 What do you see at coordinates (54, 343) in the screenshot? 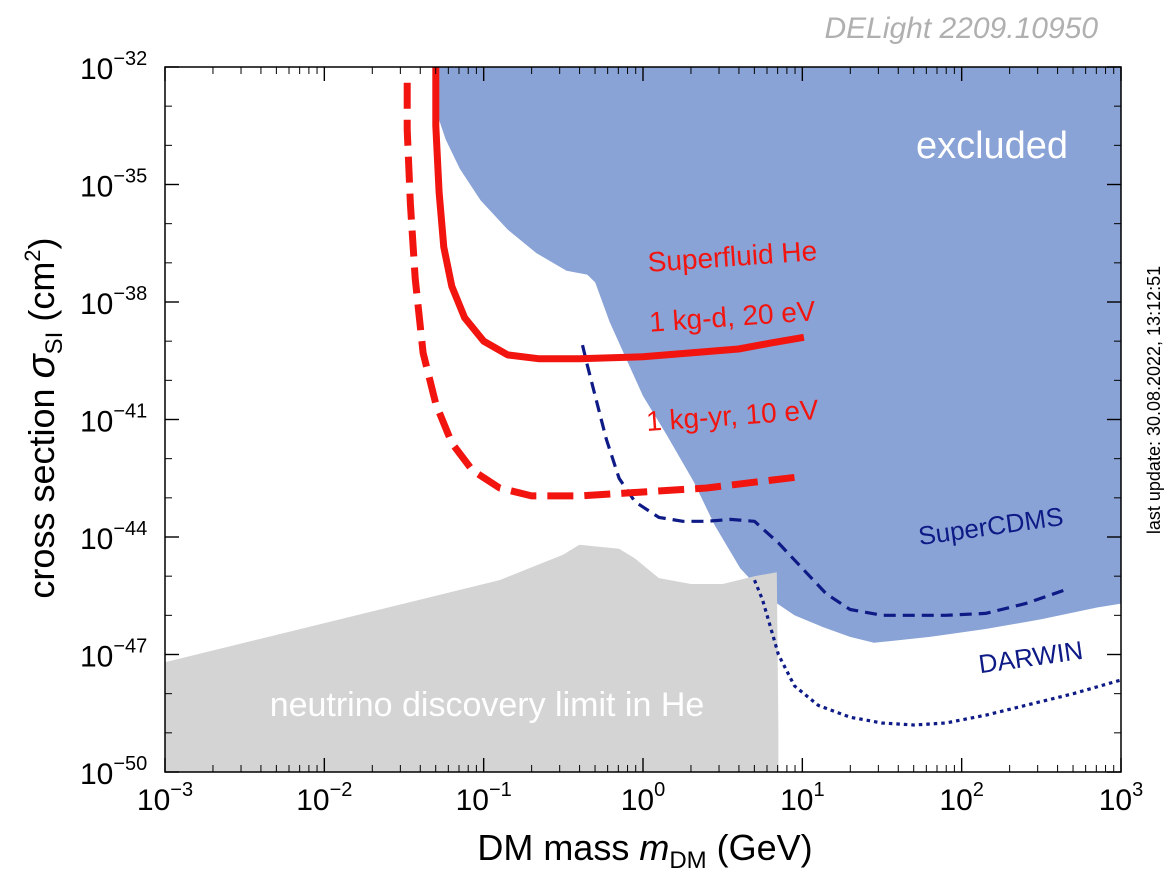
I see `y-axis-label-sub: SI` at bounding box center [54, 343].